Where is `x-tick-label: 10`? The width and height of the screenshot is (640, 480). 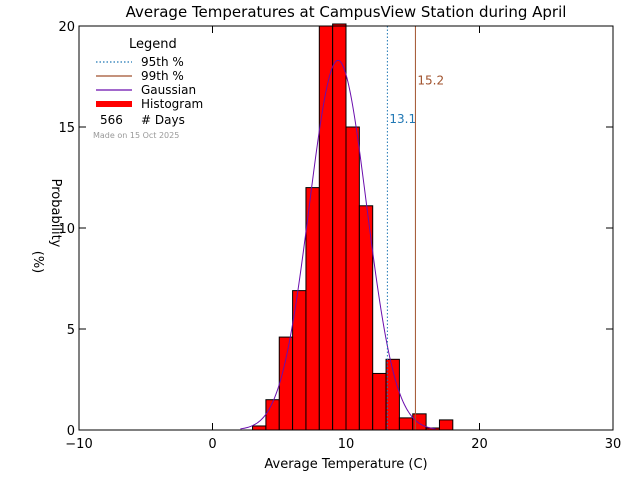
x-tick-label: 10 is located at coordinates (346, 444).